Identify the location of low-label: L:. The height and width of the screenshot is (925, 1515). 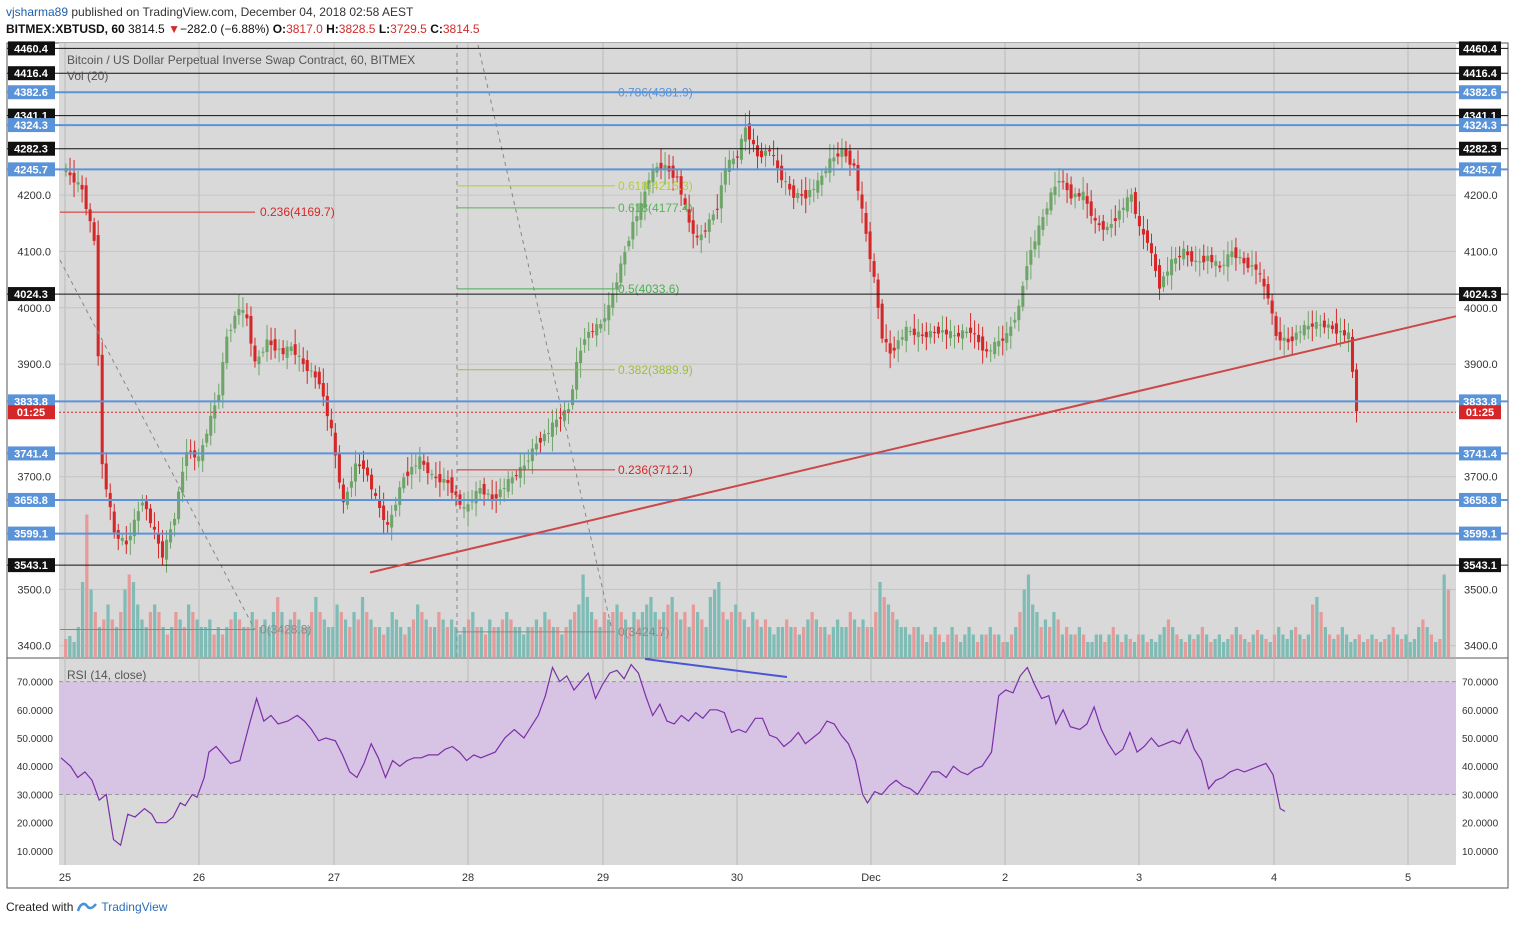
(384, 29).